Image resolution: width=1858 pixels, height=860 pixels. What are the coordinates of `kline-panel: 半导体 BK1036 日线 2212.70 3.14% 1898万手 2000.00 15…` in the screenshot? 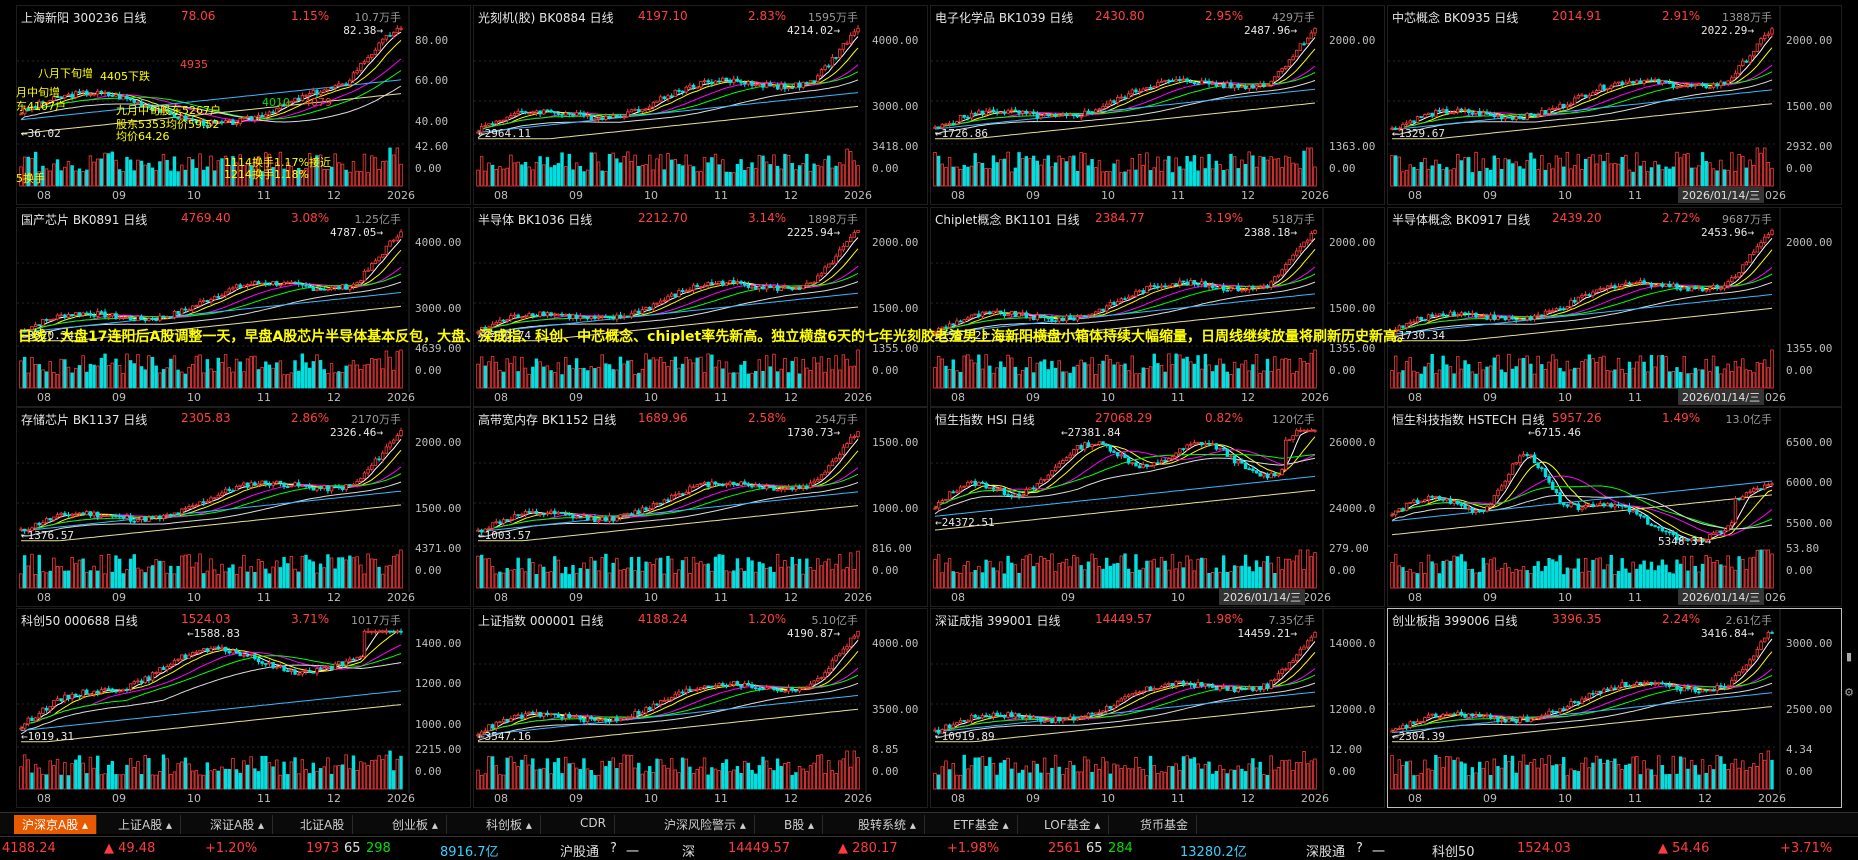 It's located at (700, 307).